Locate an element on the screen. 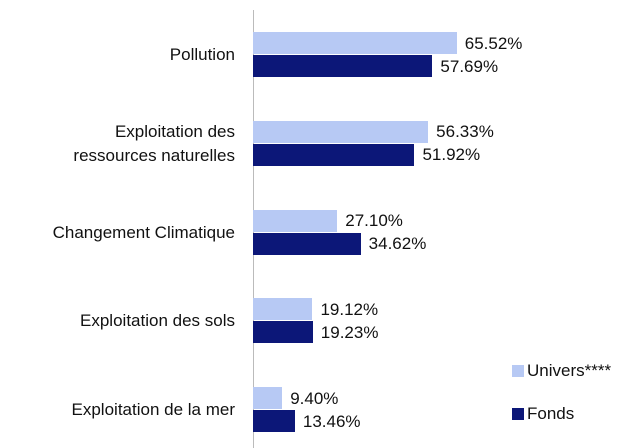 The image size is (629, 448). legend-label: Fonds is located at coordinates (551, 413).